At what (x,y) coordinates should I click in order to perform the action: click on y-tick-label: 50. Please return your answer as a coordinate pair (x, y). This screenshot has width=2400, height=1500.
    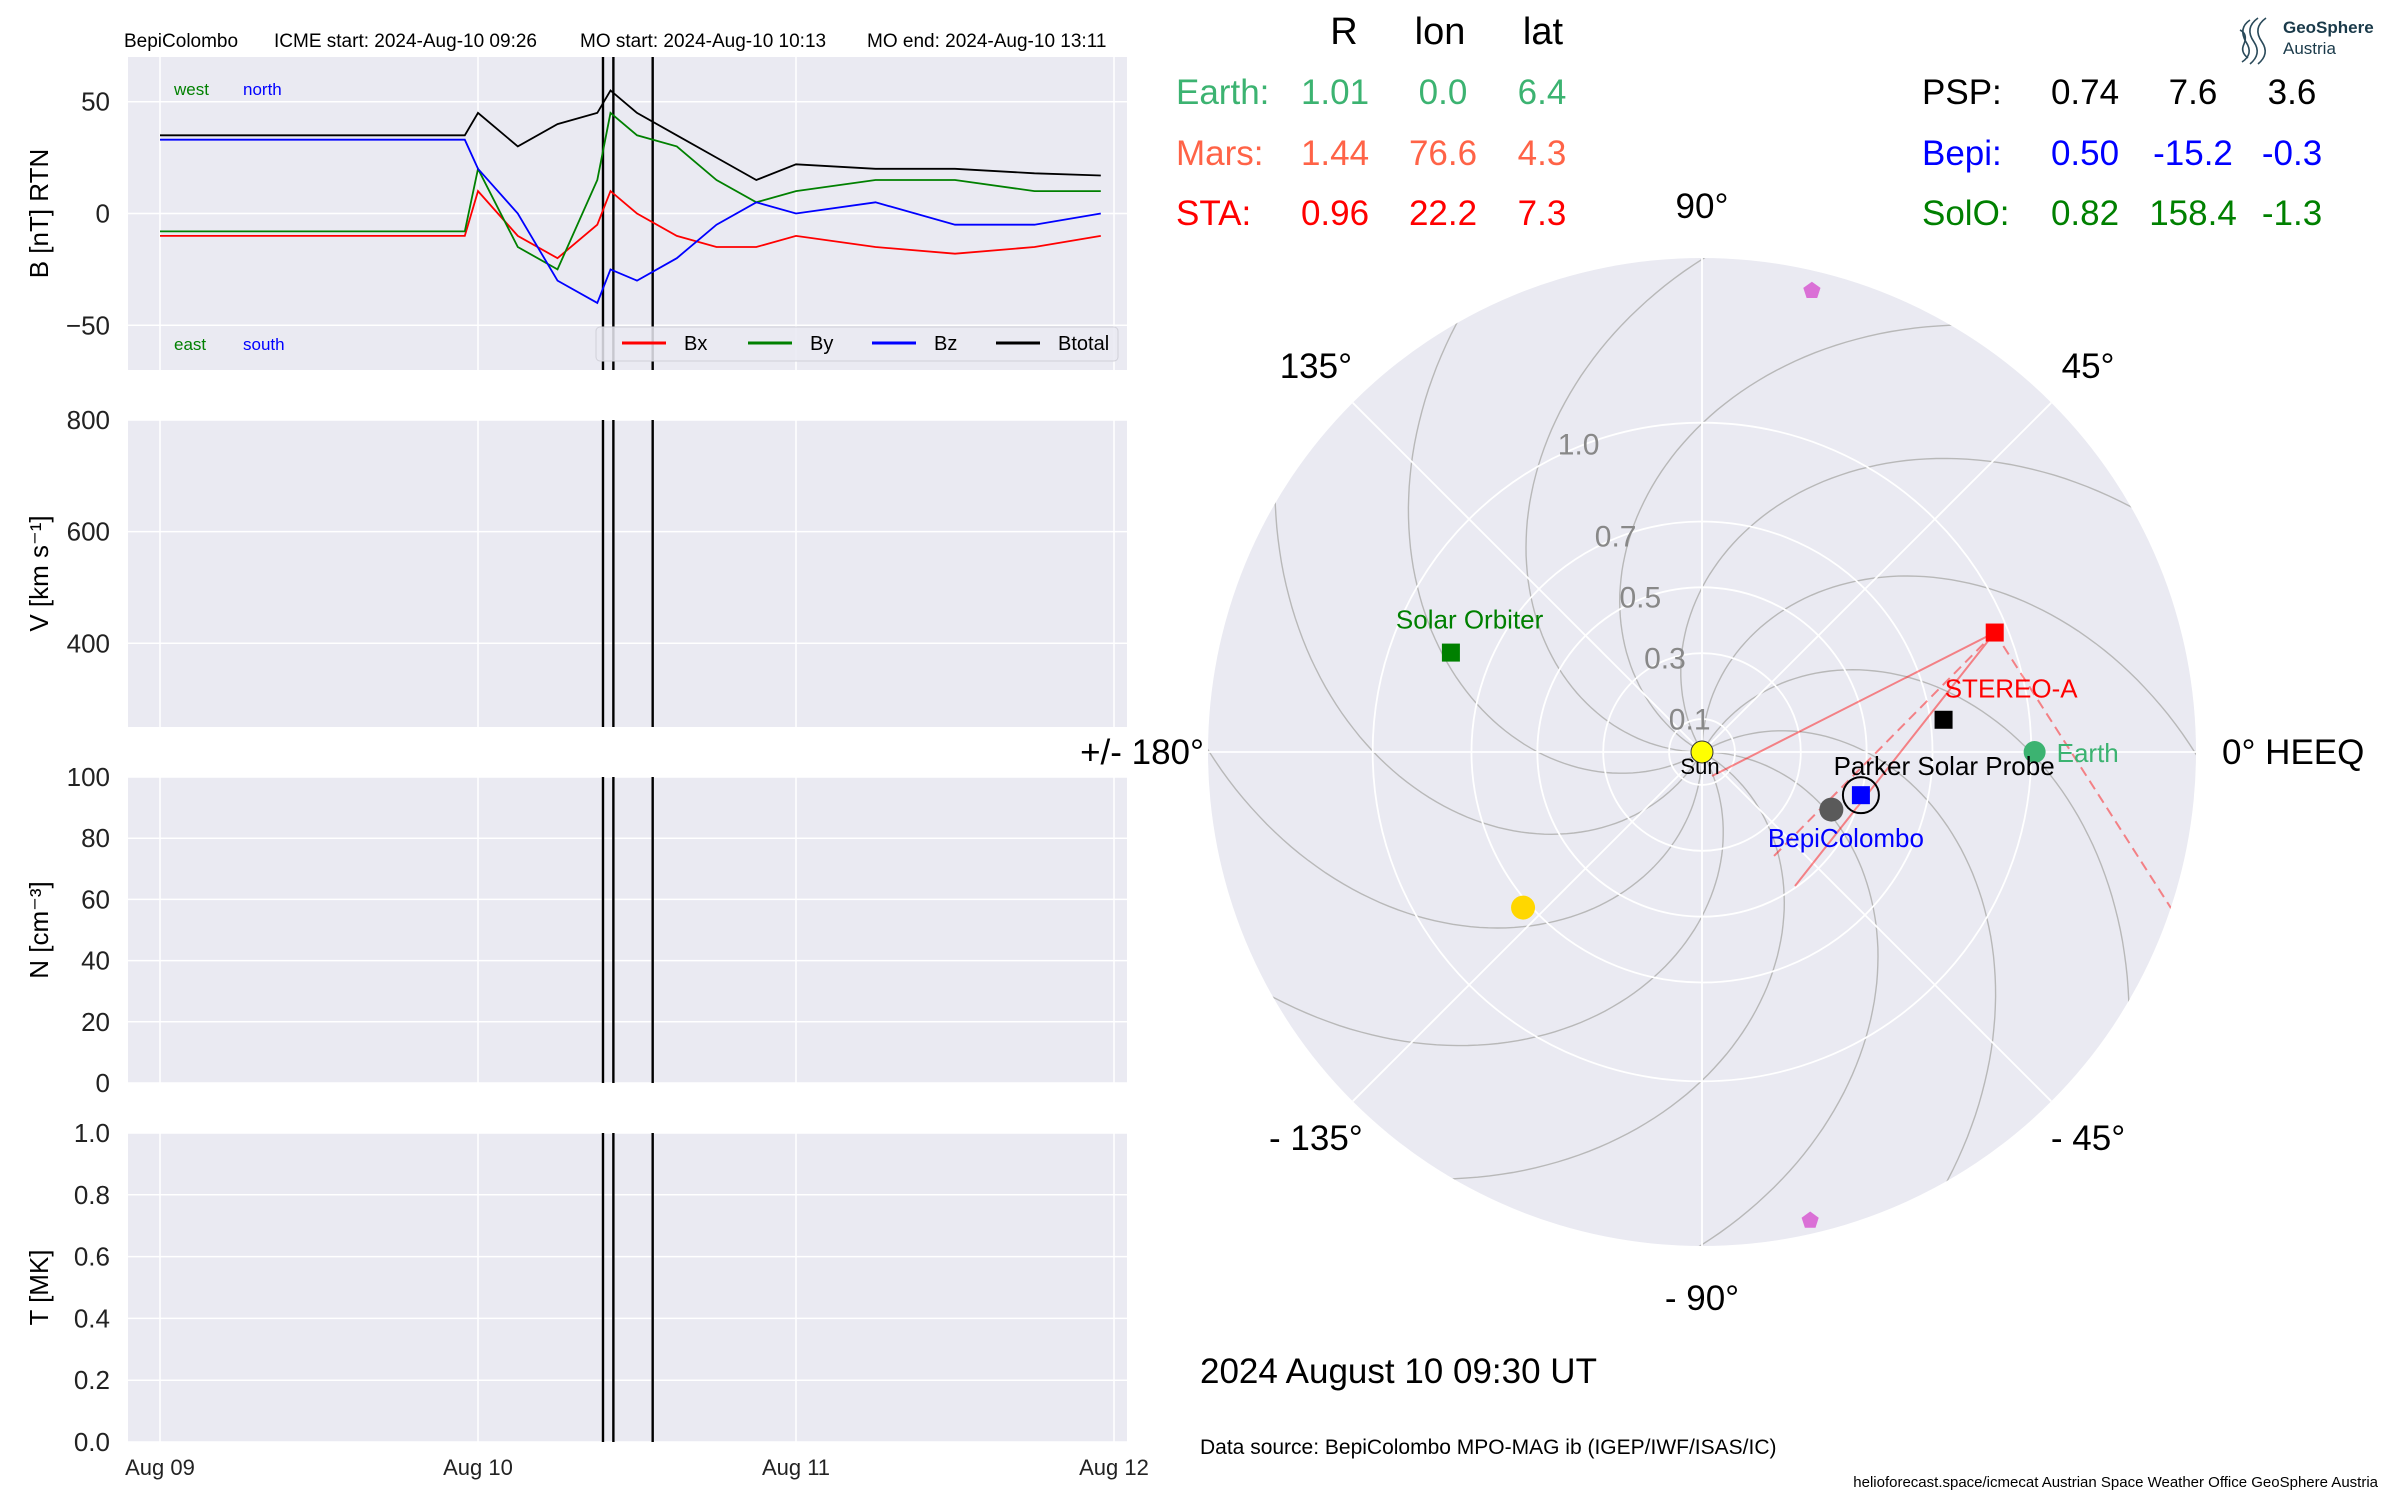
    Looking at the image, I should click on (95, 102).